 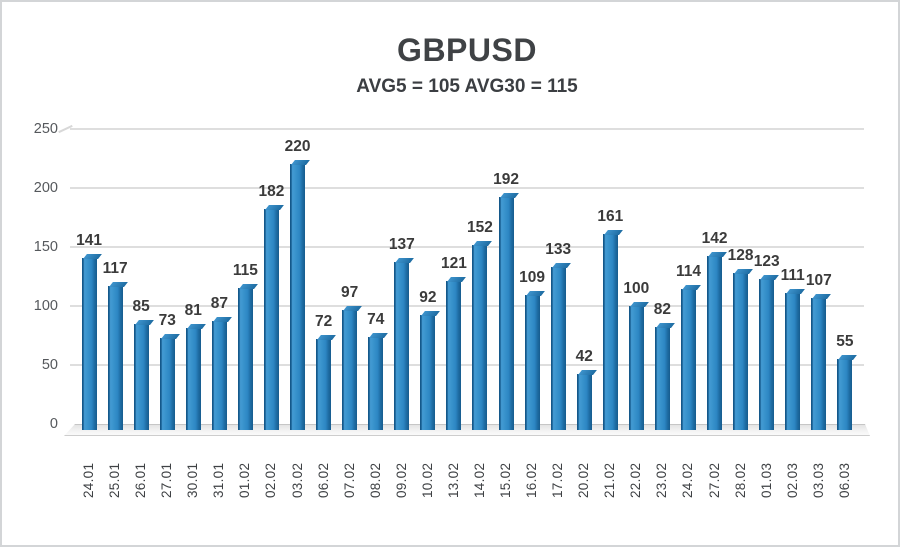 What do you see at coordinates (45, 306) in the screenshot?
I see `y-tick-label: 100` at bounding box center [45, 306].